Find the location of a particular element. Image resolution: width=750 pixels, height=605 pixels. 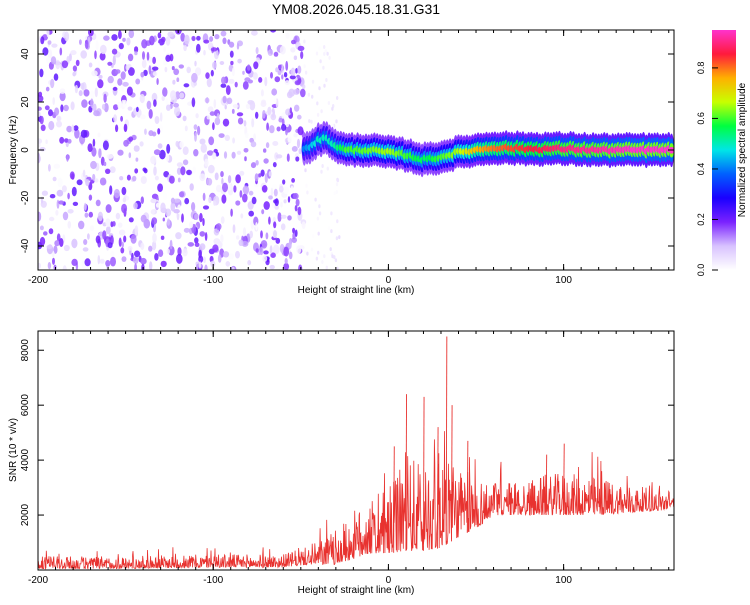

snr-y-axis-label: SNR (10 * v/v) is located at coordinates (13, 450).